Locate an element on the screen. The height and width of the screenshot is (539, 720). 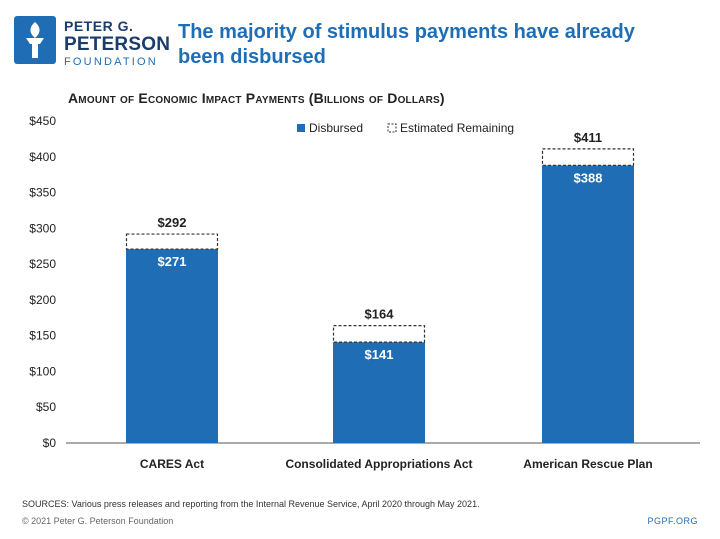
website-link: PGPF.ORG is located at coordinates (672, 521).